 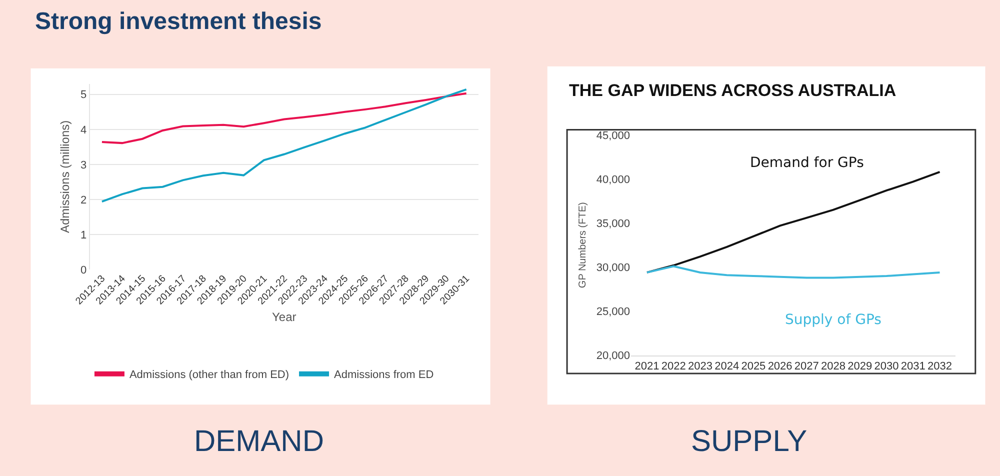 I want to click on x-tick-label: 2024, so click(x=727, y=366).